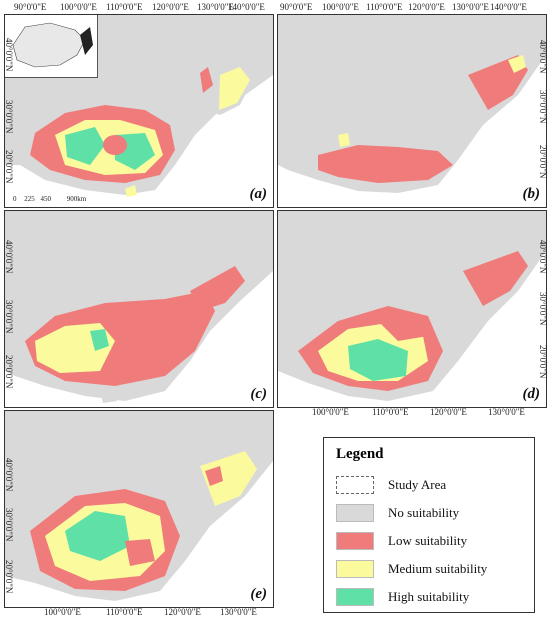 Image resolution: width=550 pixels, height=619 pixels. What do you see at coordinates (9, 475) in the screenshot?
I see `lat-tick-e-40: 40°0'0"N` at bounding box center [9, 475].